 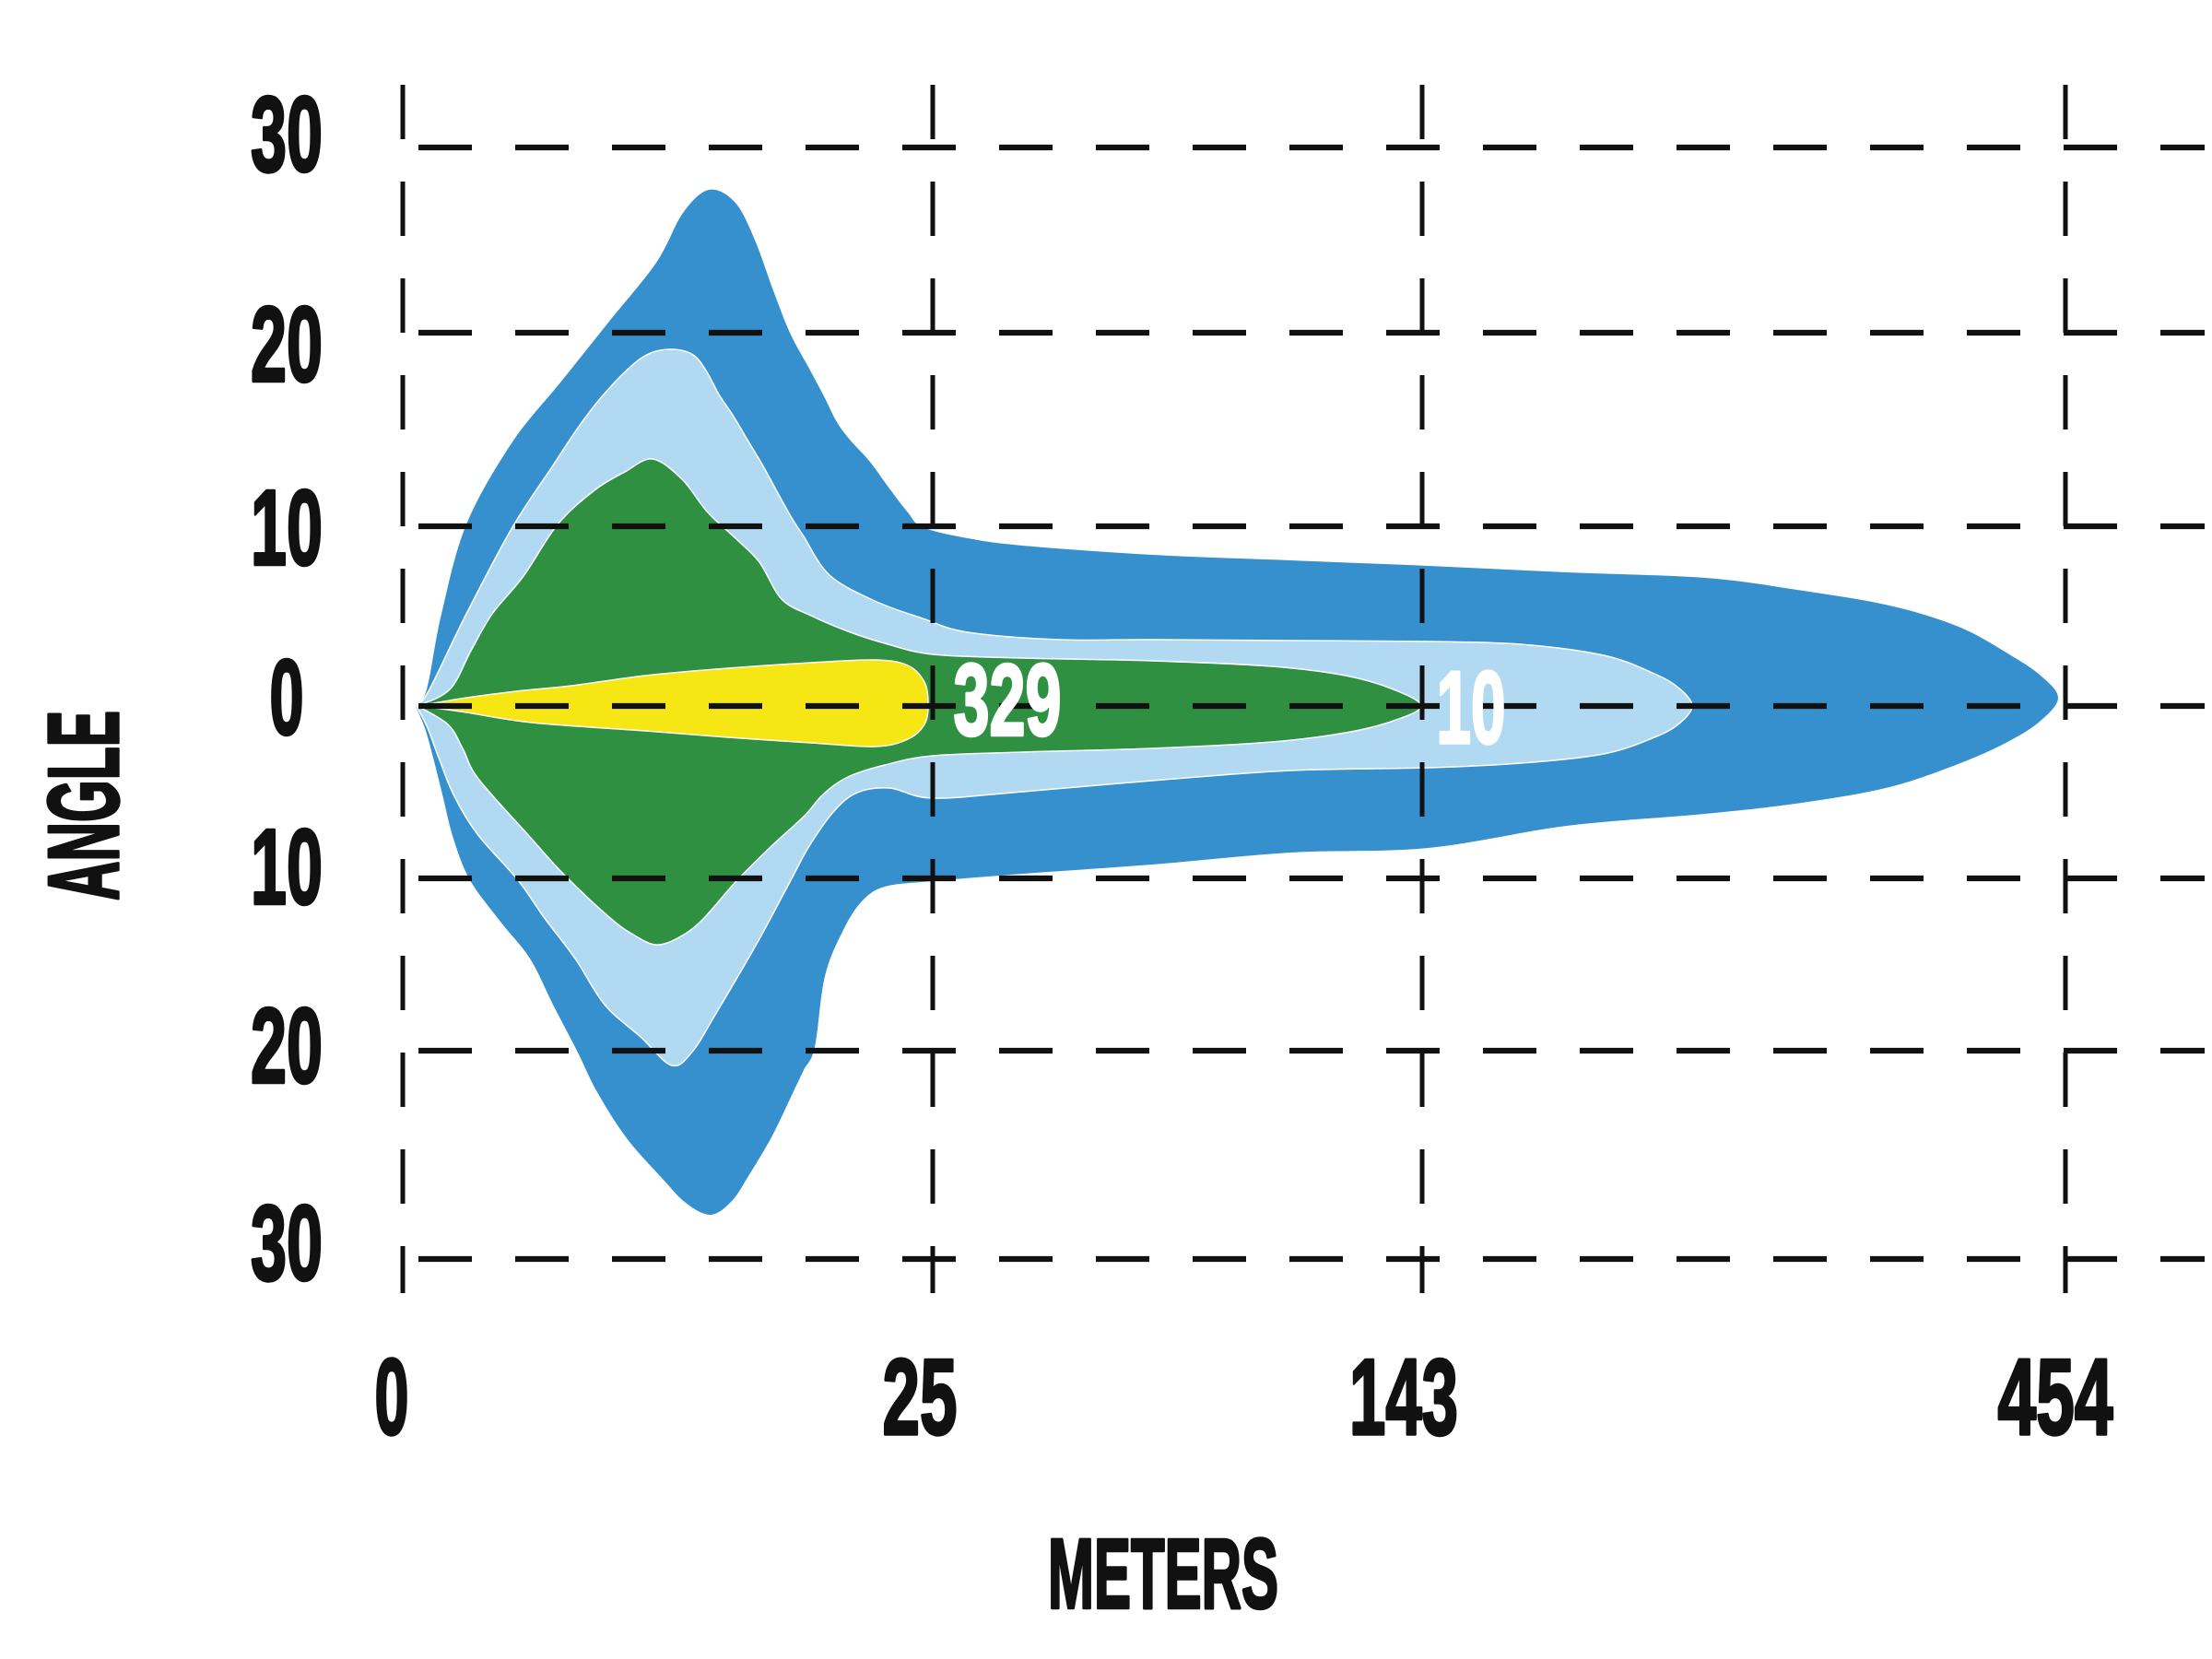 I want to click on svg-text: 25, so click(x=920, y=1396).